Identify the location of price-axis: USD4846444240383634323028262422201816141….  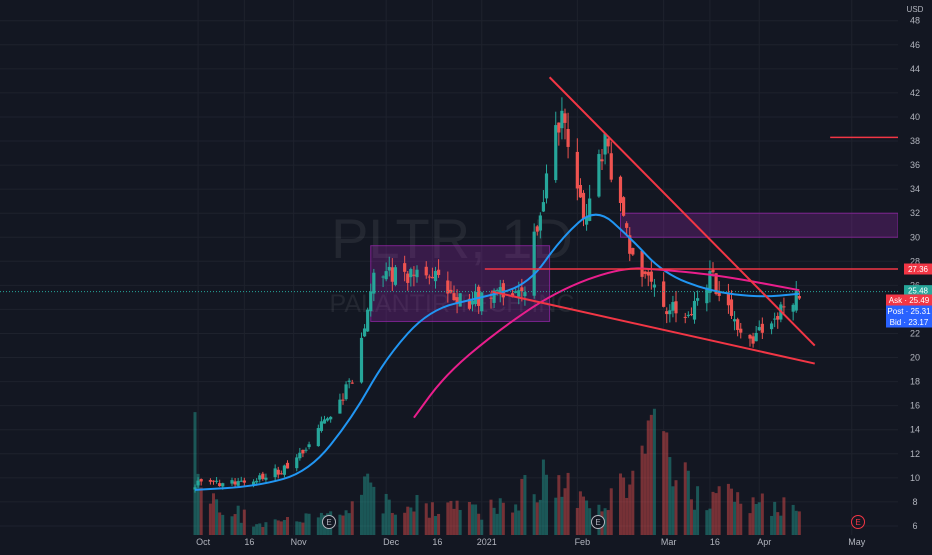
(909, 275).